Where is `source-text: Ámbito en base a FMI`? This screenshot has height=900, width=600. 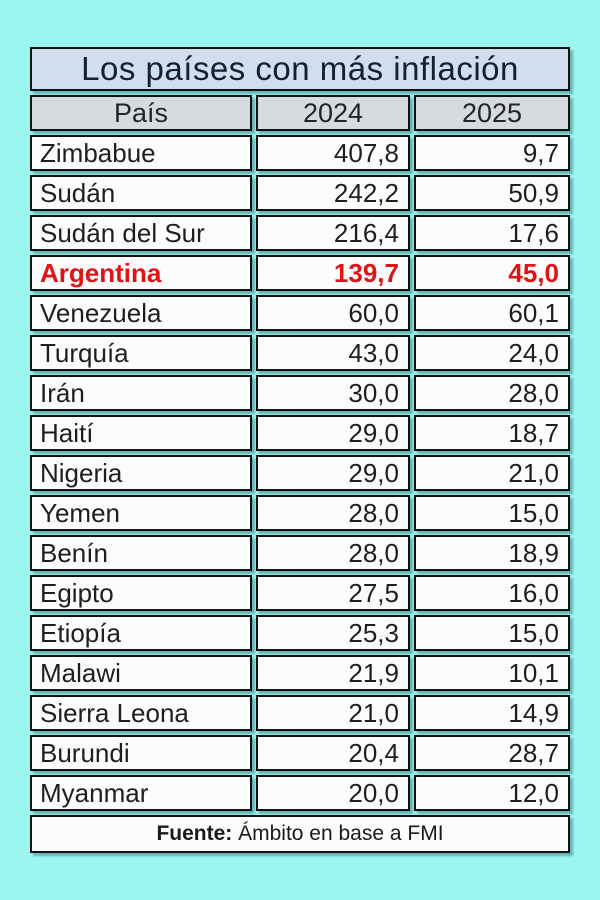
source-text: Ámbito en base a FMI is located at coordinates (338, 833).